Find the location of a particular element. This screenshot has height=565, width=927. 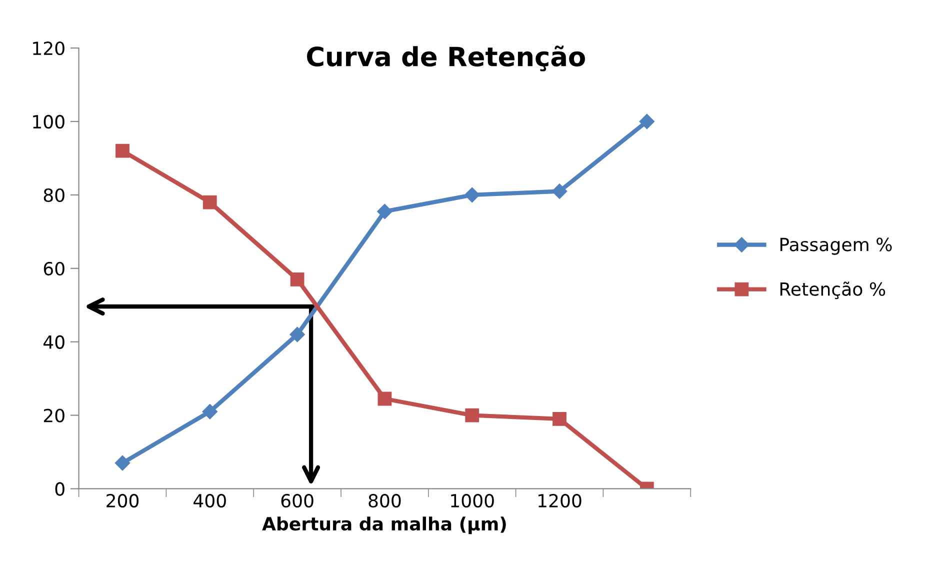

x-tick-label: 1000 is located at coordinates (472, 501).